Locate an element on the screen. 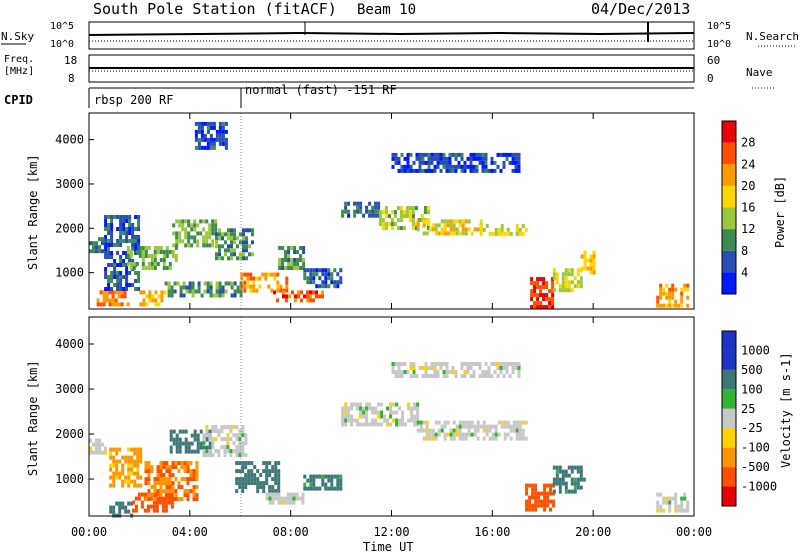  freq-label-line1: Freq. is located at coordinates (19, 59).